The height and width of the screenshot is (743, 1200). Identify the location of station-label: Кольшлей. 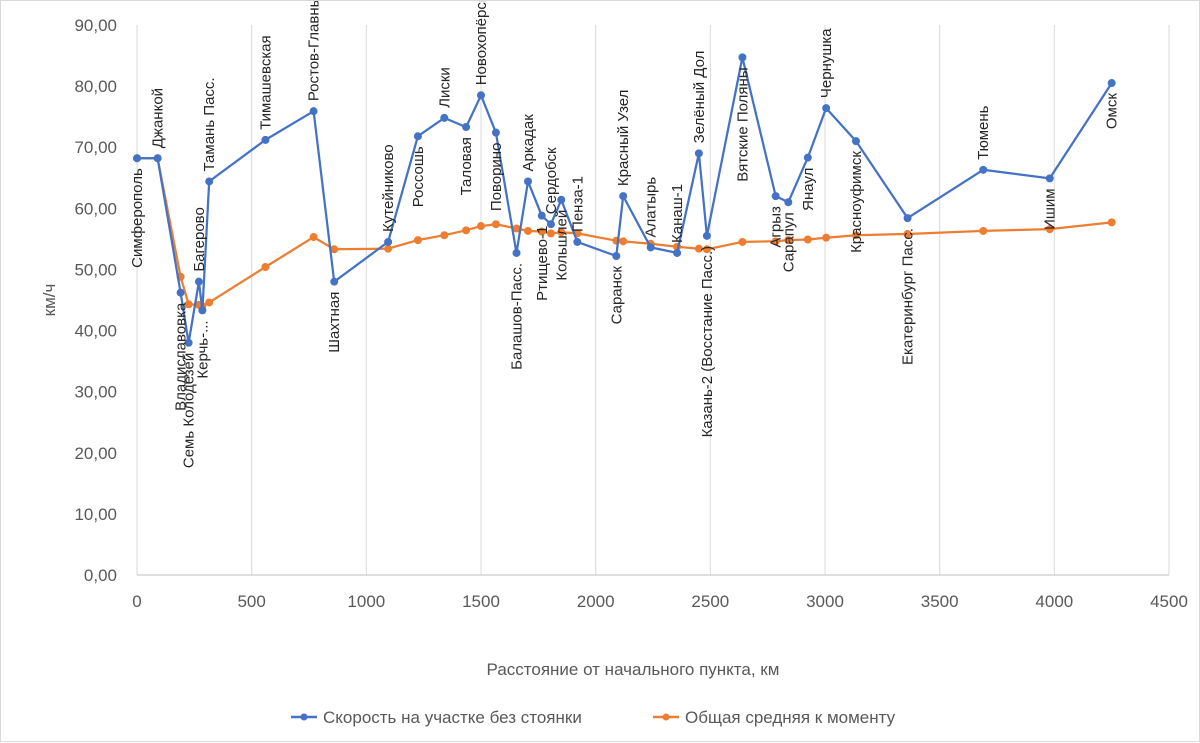
(561, 245).